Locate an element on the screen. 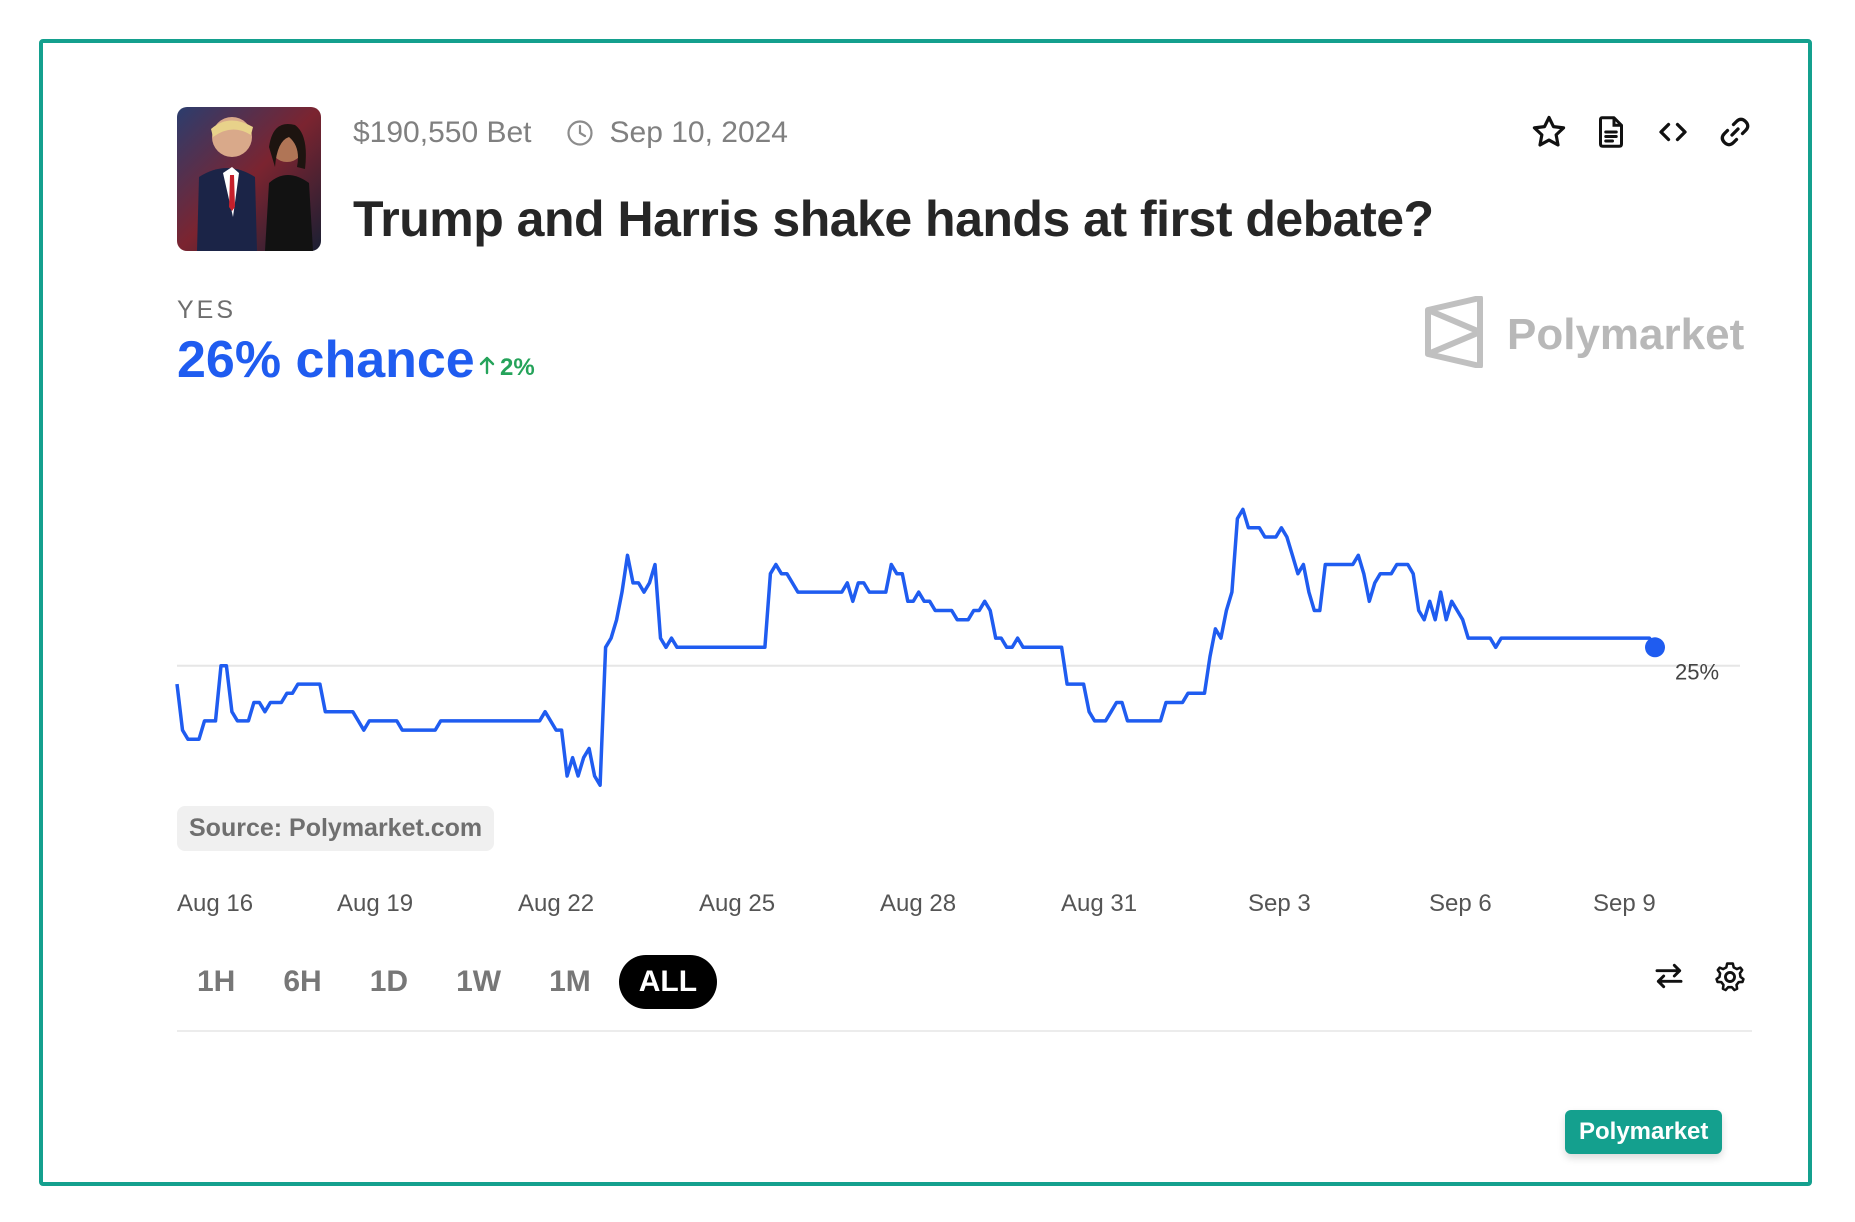 The height and width of the screenshot is (1222, 1855). x-tick-label: Aug 22 is located at coordinates (556, 903).